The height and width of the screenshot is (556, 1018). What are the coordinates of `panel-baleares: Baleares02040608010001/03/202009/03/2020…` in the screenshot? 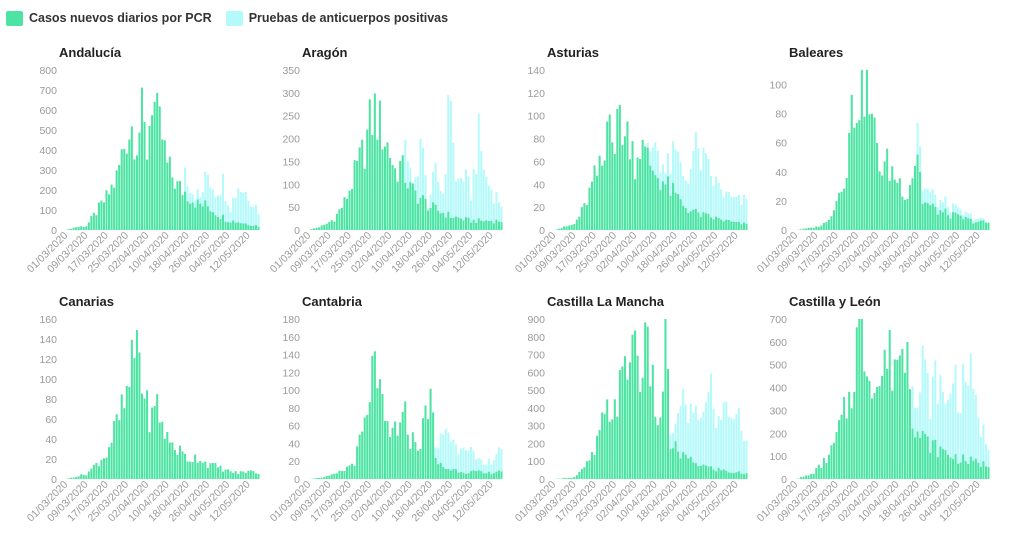 It's located at (872, 160).